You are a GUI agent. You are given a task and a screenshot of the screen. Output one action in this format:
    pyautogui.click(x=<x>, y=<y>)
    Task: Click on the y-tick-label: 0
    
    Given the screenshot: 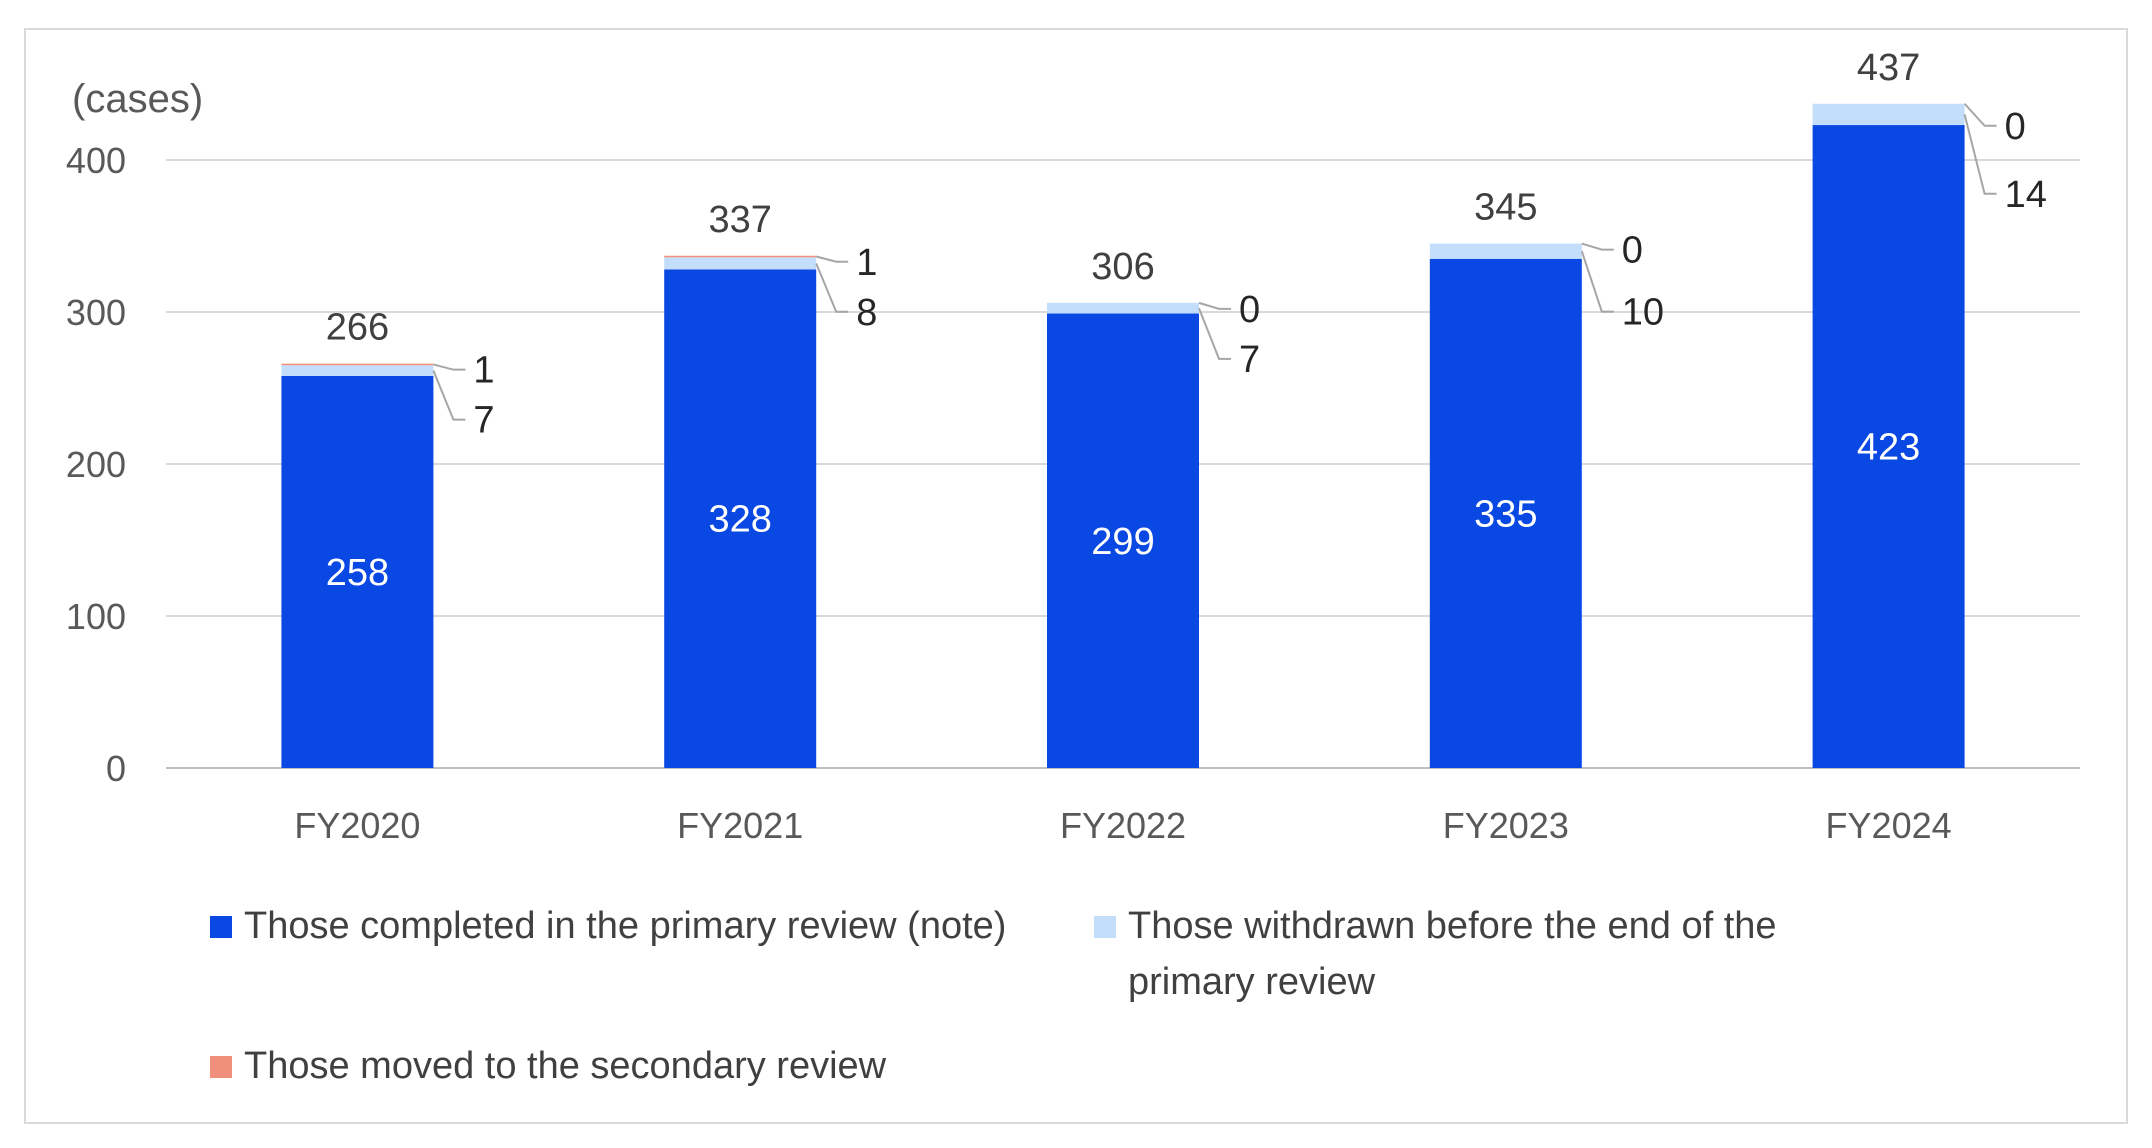 What is the action you would take?
    pyautogui.click(x=116, y=768)
    